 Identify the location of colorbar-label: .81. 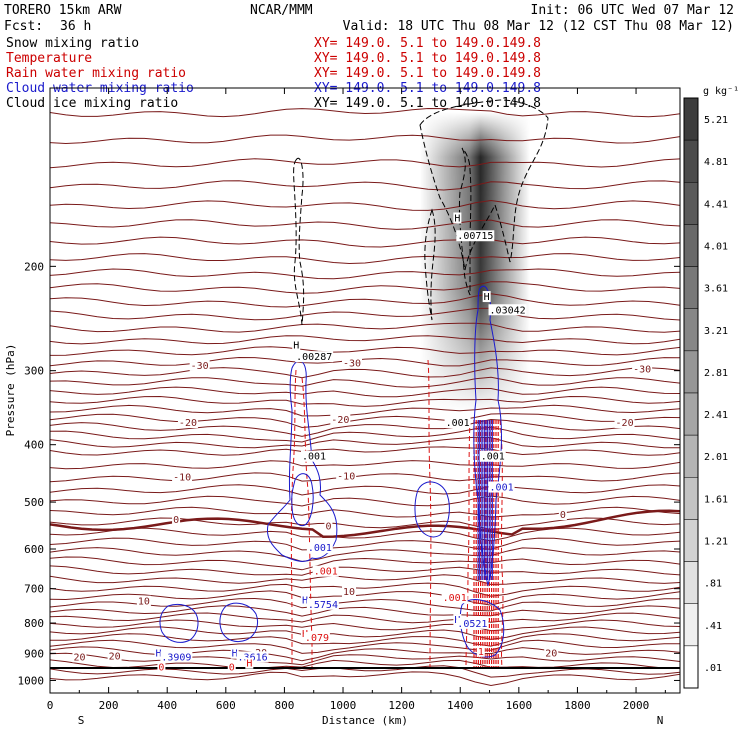
(713, 584).